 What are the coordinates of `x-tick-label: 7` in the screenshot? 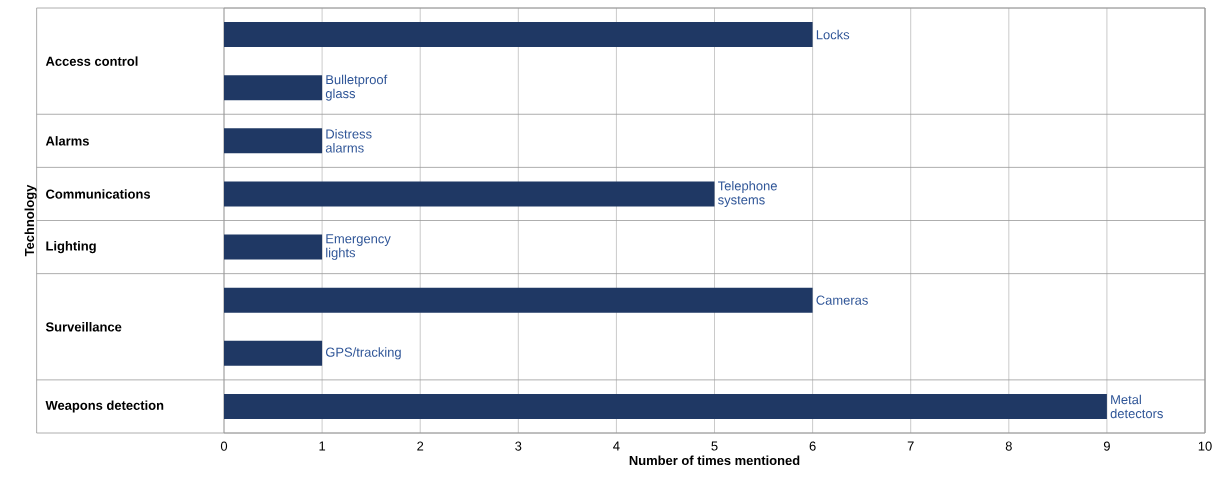 It's located at (910, 446).